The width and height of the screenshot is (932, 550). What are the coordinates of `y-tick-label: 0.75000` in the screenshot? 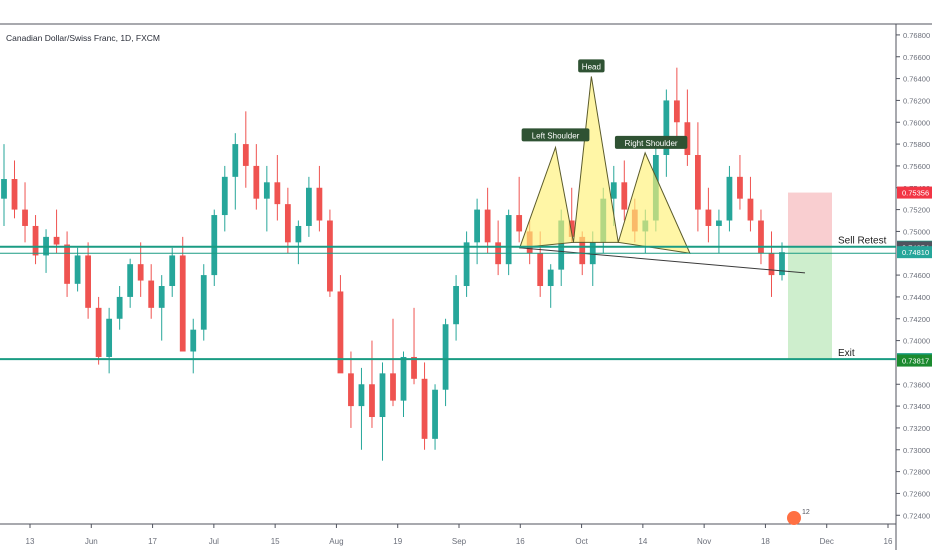 It's located at (916, 231).